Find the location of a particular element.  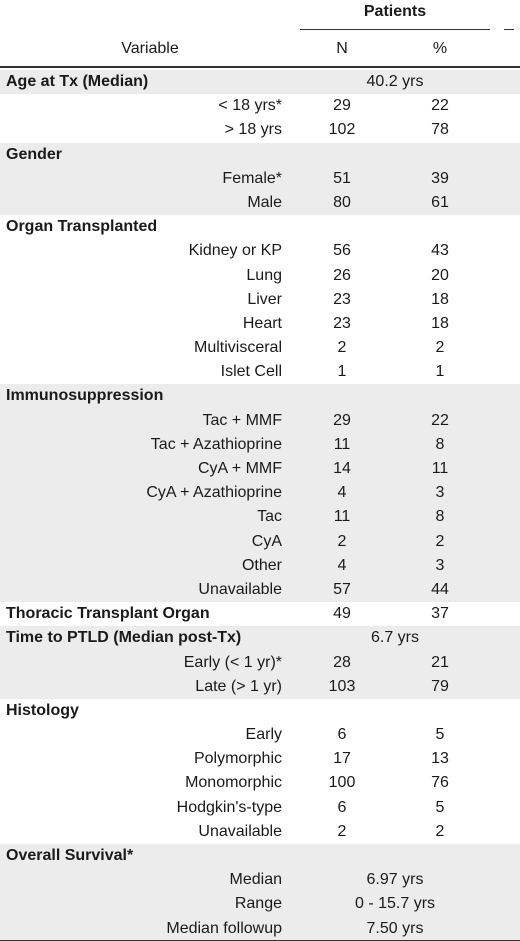

table-row: Early 6 5 is located at coordinates (260, 735).